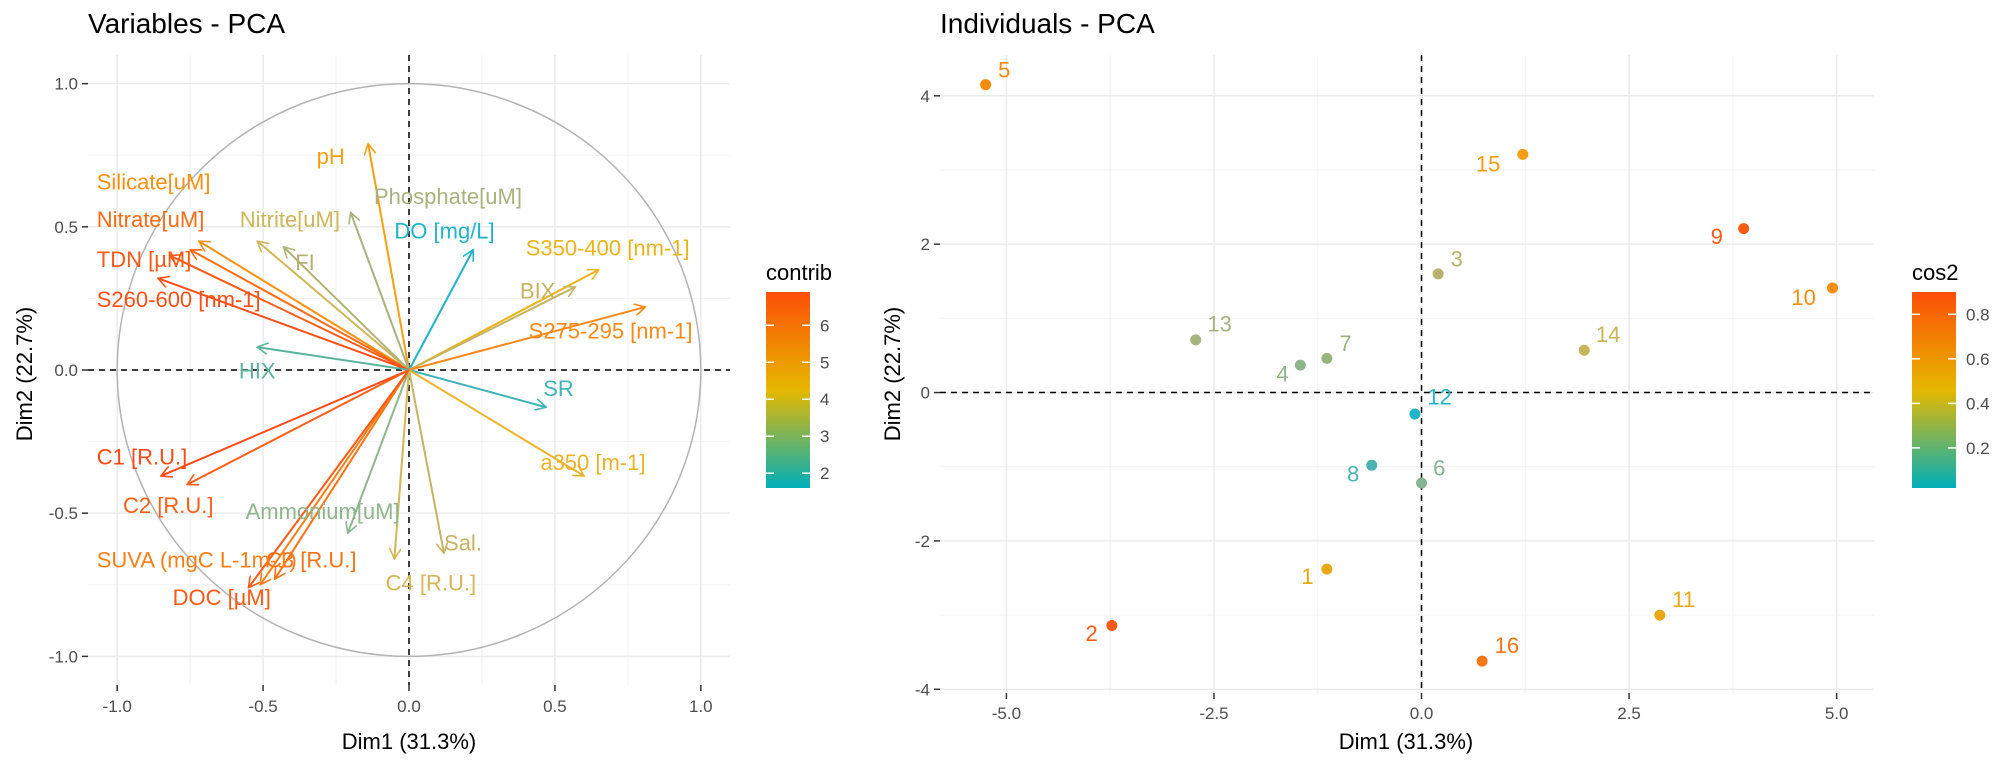  What do you see at coordinates (922, 541) in the screenshot?
I see `individuals-y-tick-label: -2` at bounding box center [922, 541].